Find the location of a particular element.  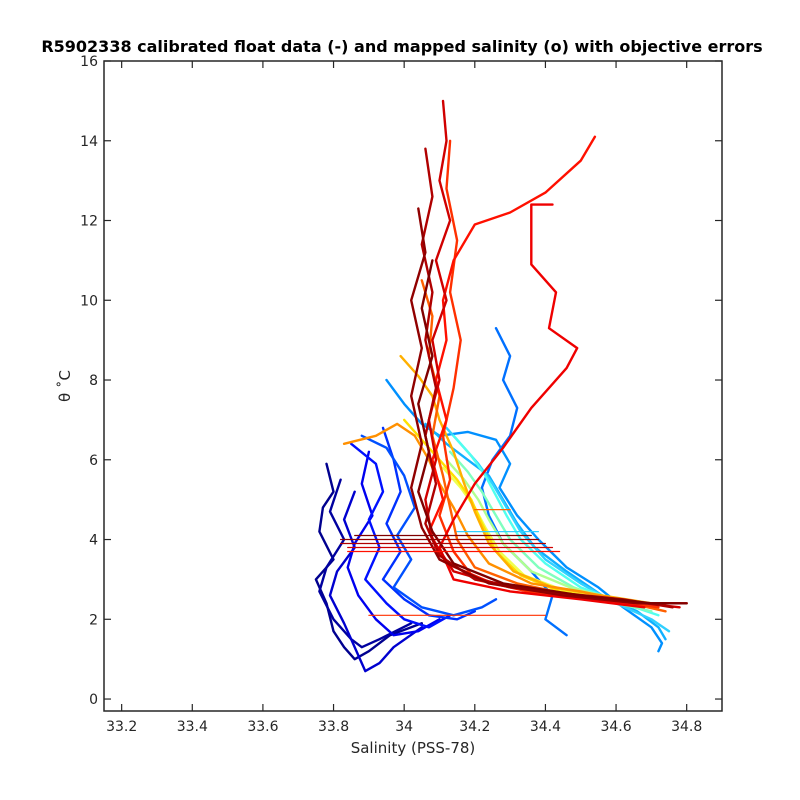

y-tick-label-2: 4 is located at coordinates (93, 541).